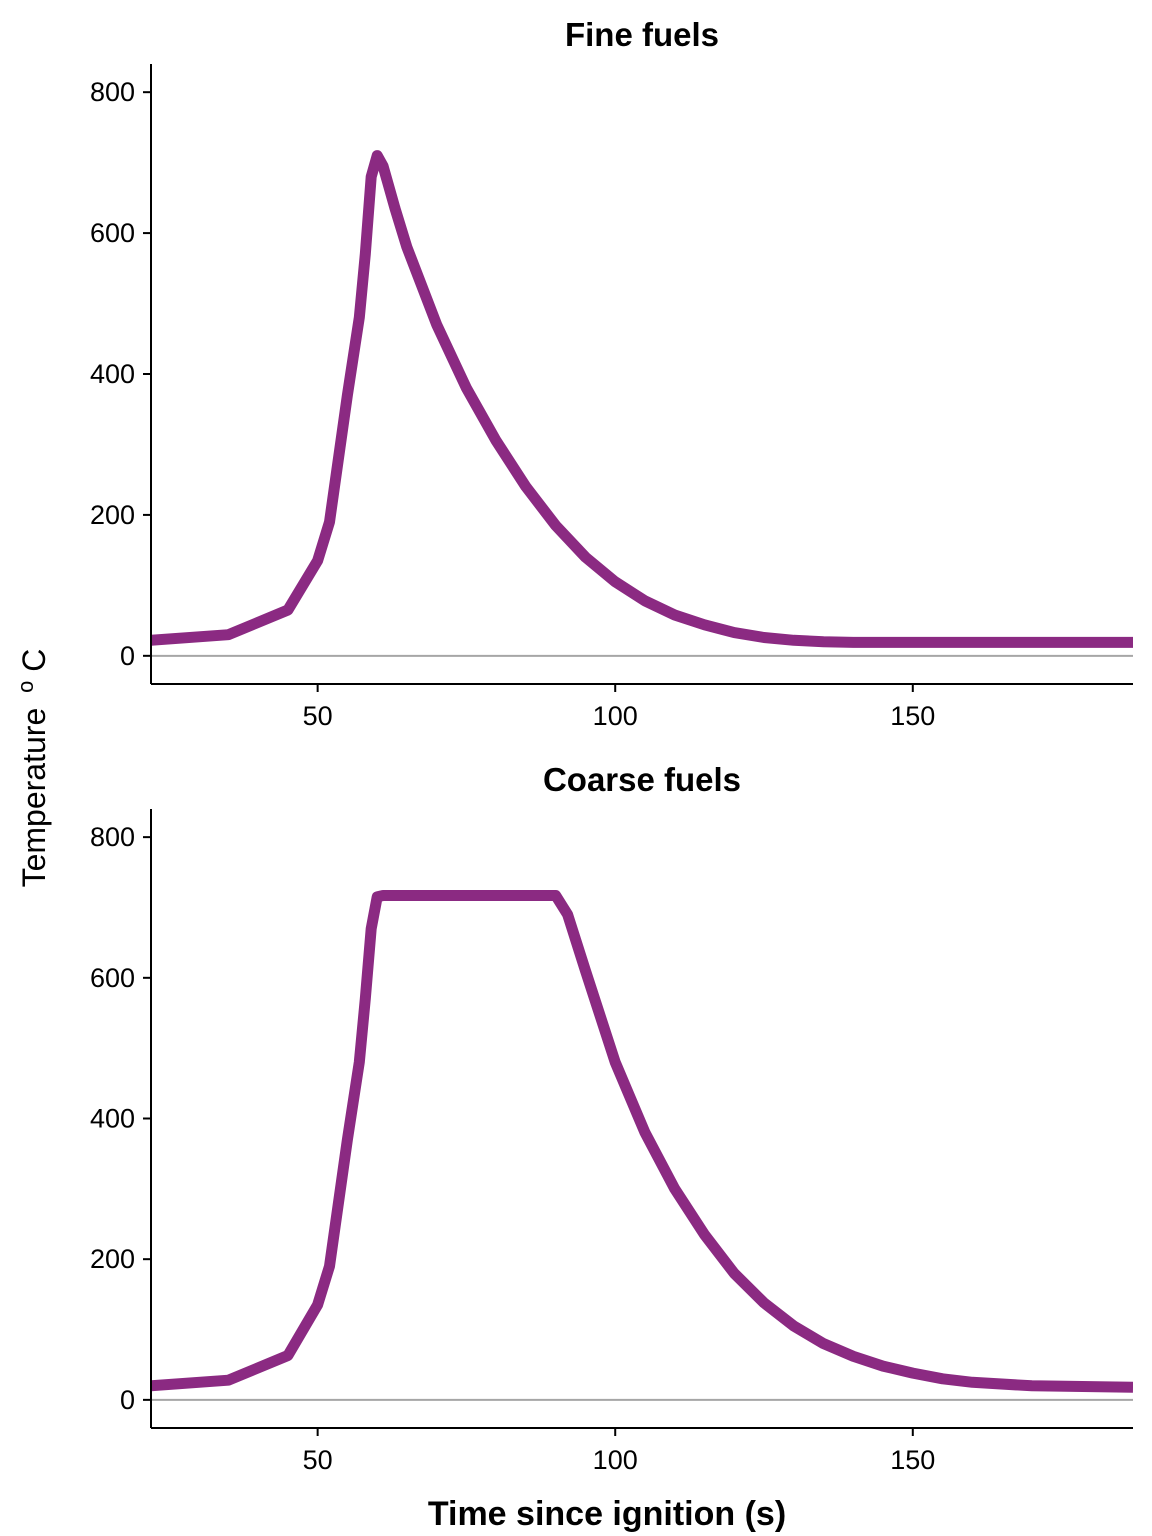 The width and height of the screenshot is (1152, 1536). I want to click on x-axis-title: Time since ignition (s), so click(607, 1514).